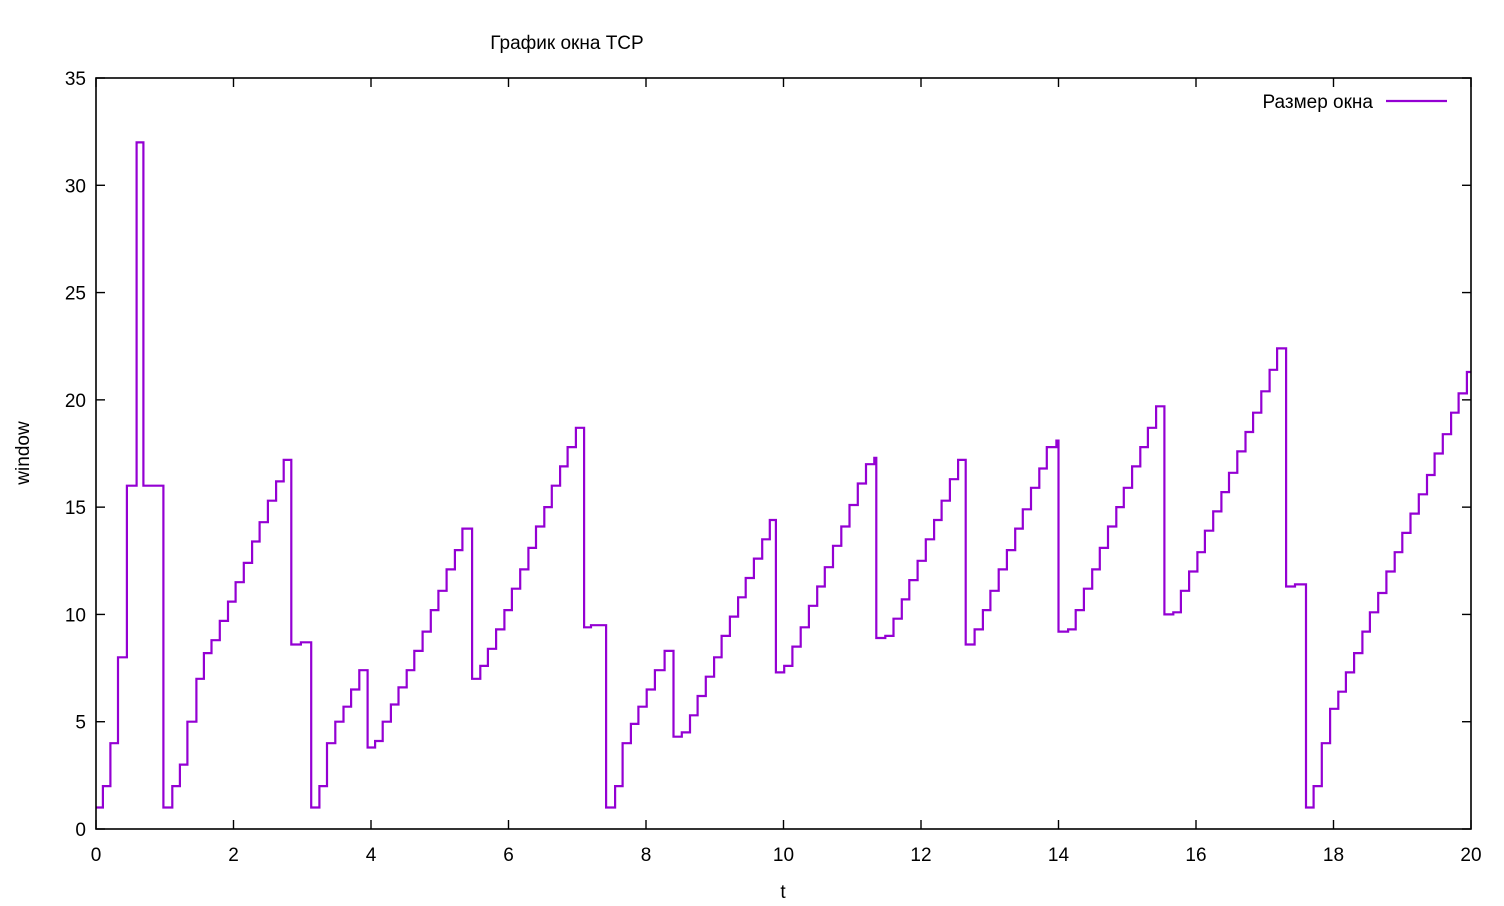  What do you see at coordinates (1333, 855) in the screenshot?
I see `x-tick-label: 18` at bounding box center [1333, 855].